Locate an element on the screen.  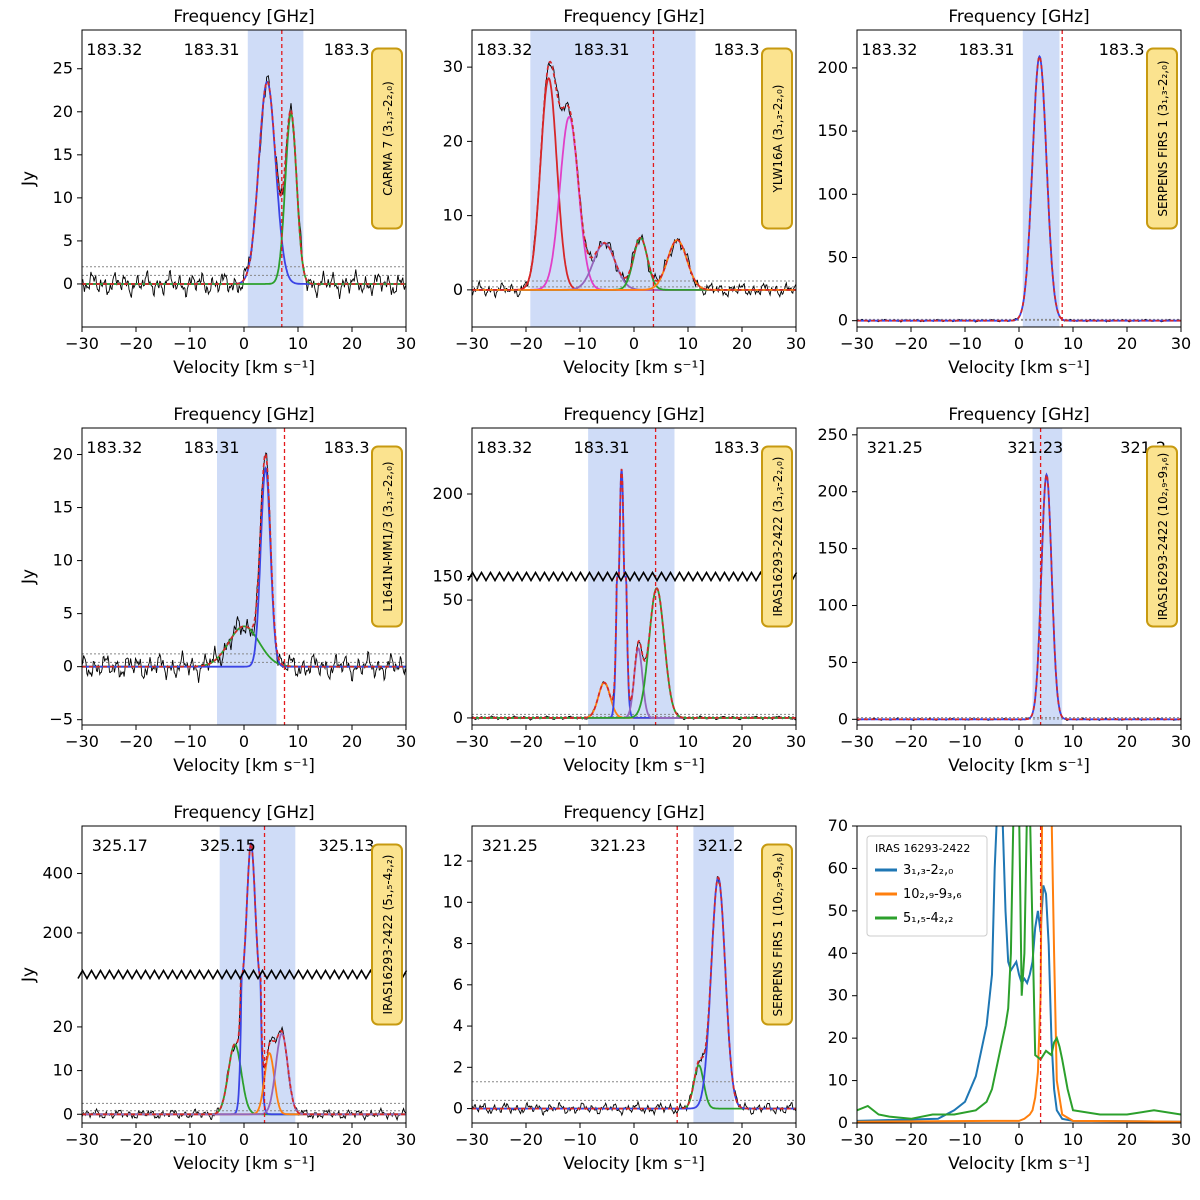
line-label: SERPENS FIRS 1 (10₂,₉-9₃,₆) is located at coordinates (778, 935).